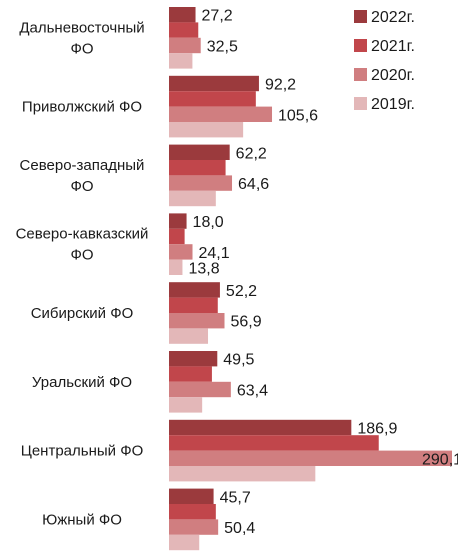 This screenshot has height=555, width=458. I want to click on data-label: 32,5, so click(222, 47).